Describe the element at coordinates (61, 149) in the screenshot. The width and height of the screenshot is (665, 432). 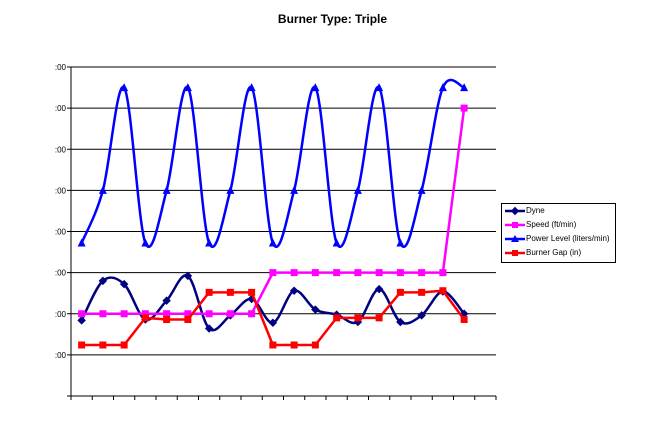
I see `y-tick-label-300: :00` at that location.